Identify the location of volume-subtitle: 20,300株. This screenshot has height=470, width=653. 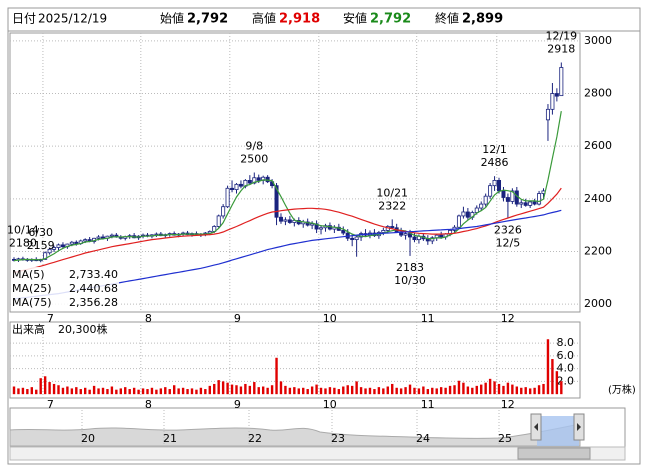
(83, 329).